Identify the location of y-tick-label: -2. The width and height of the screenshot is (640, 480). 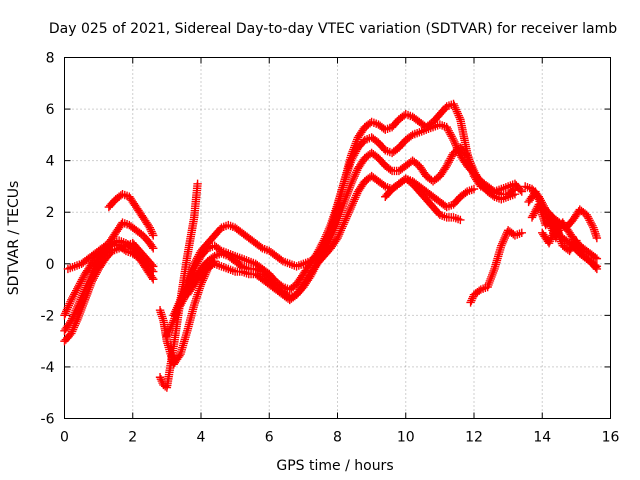
(48, 316).